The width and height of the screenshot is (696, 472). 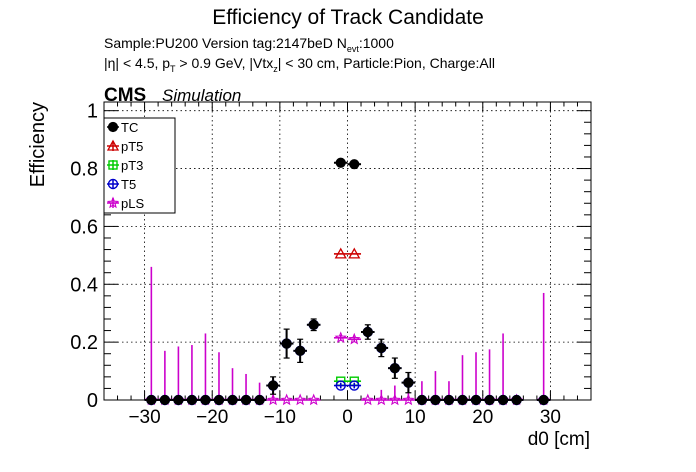 I want to click on x-tick-label: 20, so click(x=482, y=417).